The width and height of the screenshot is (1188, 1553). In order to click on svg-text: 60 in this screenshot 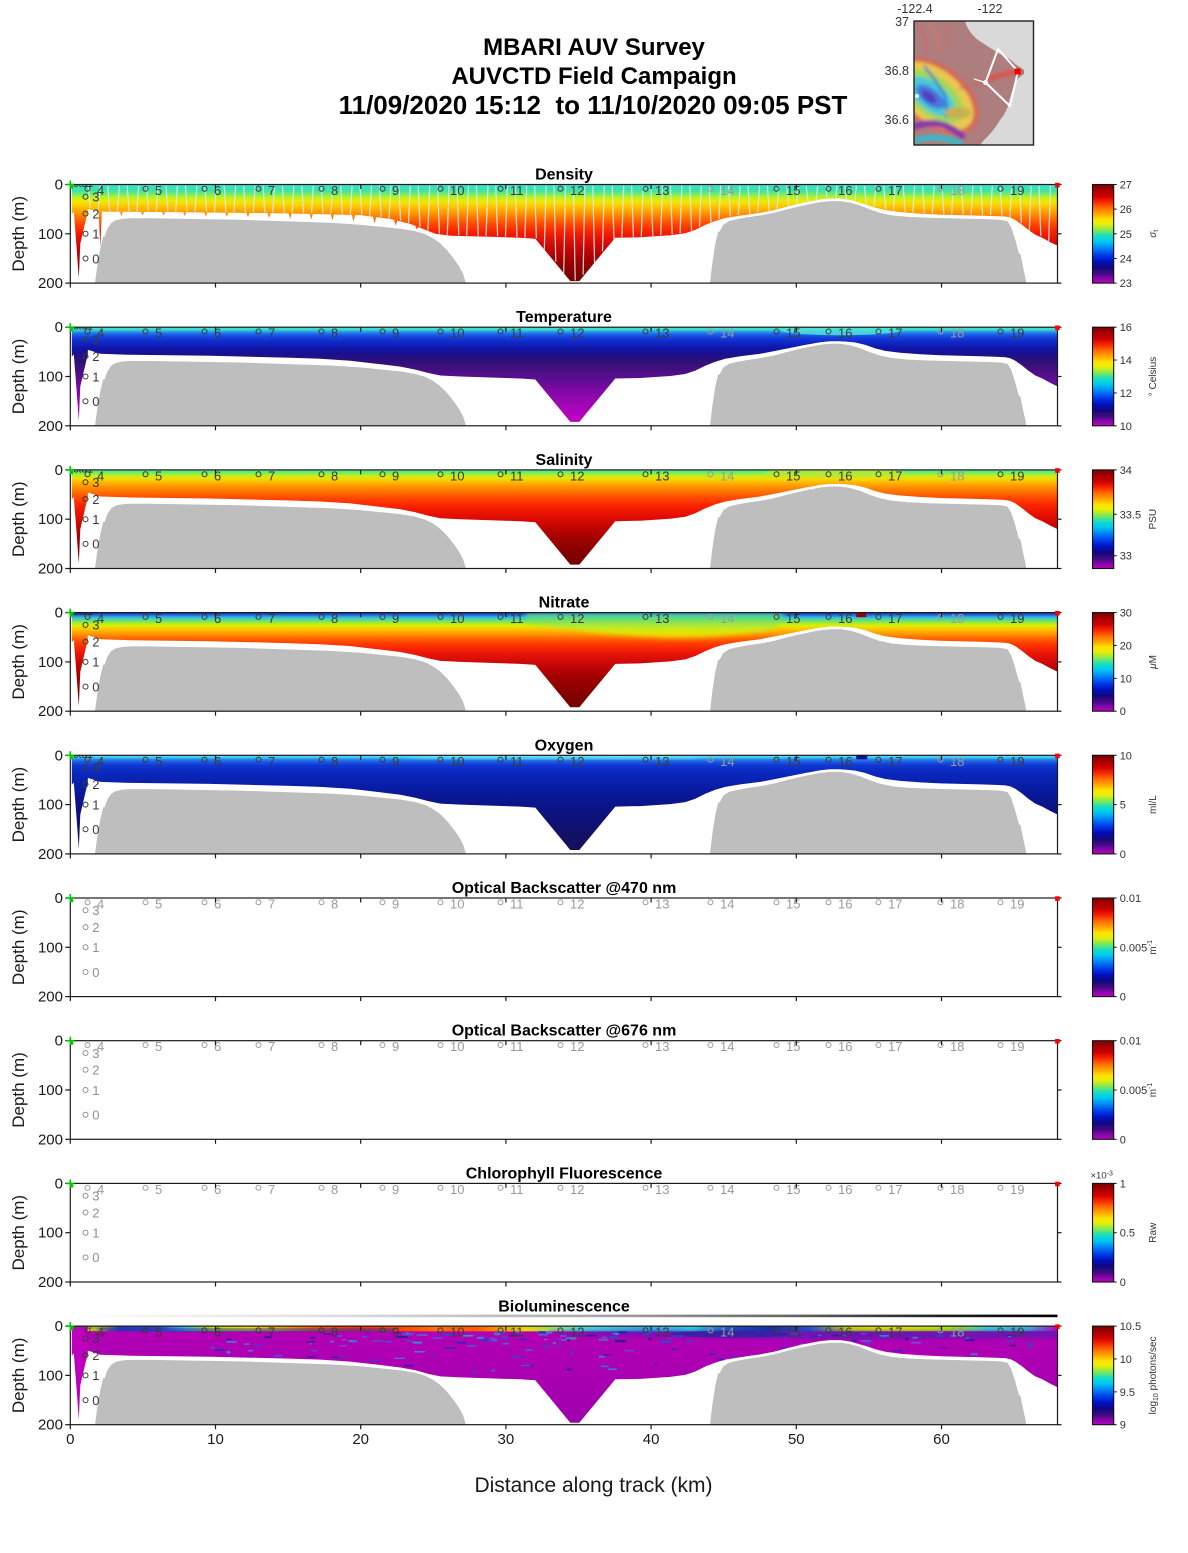, I will do `click(941, 1439)`.